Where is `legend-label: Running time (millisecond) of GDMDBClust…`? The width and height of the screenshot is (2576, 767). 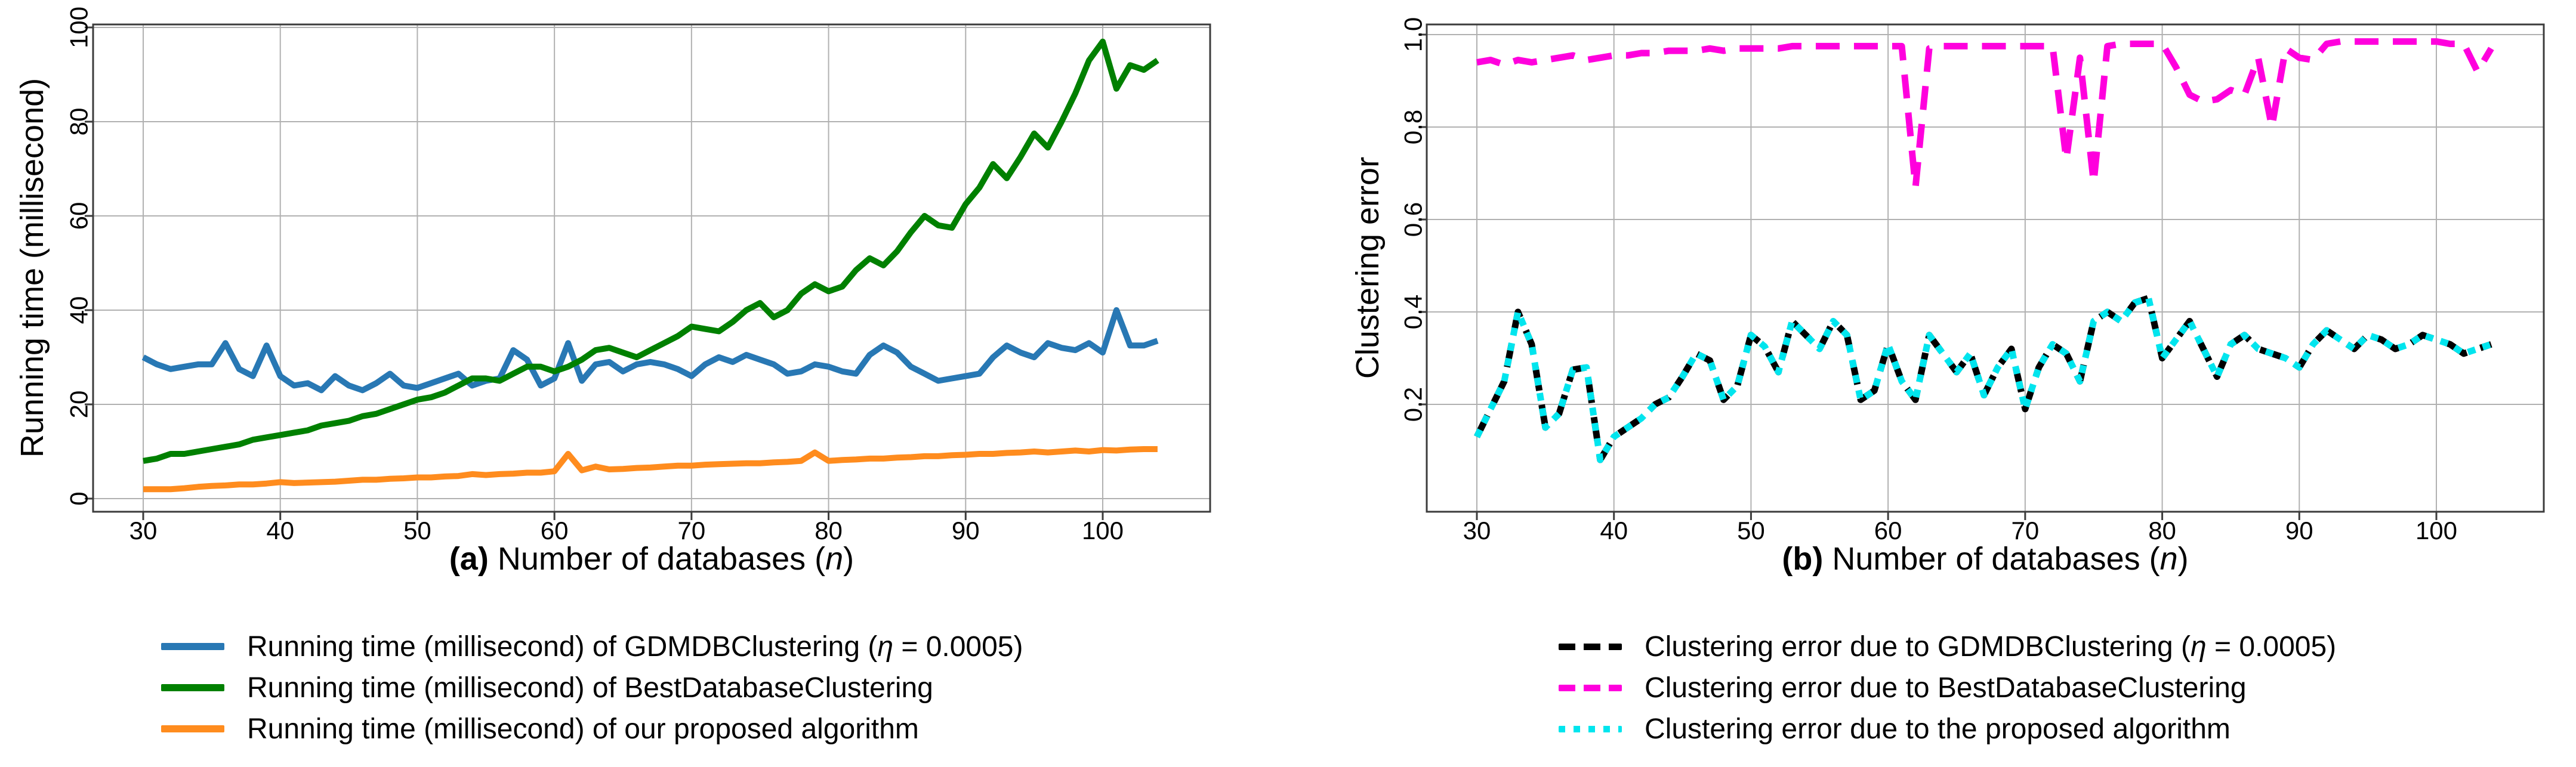 legend-label: Running time (millisecond) of GDMDBClust… is located at coordinates (635, 647).